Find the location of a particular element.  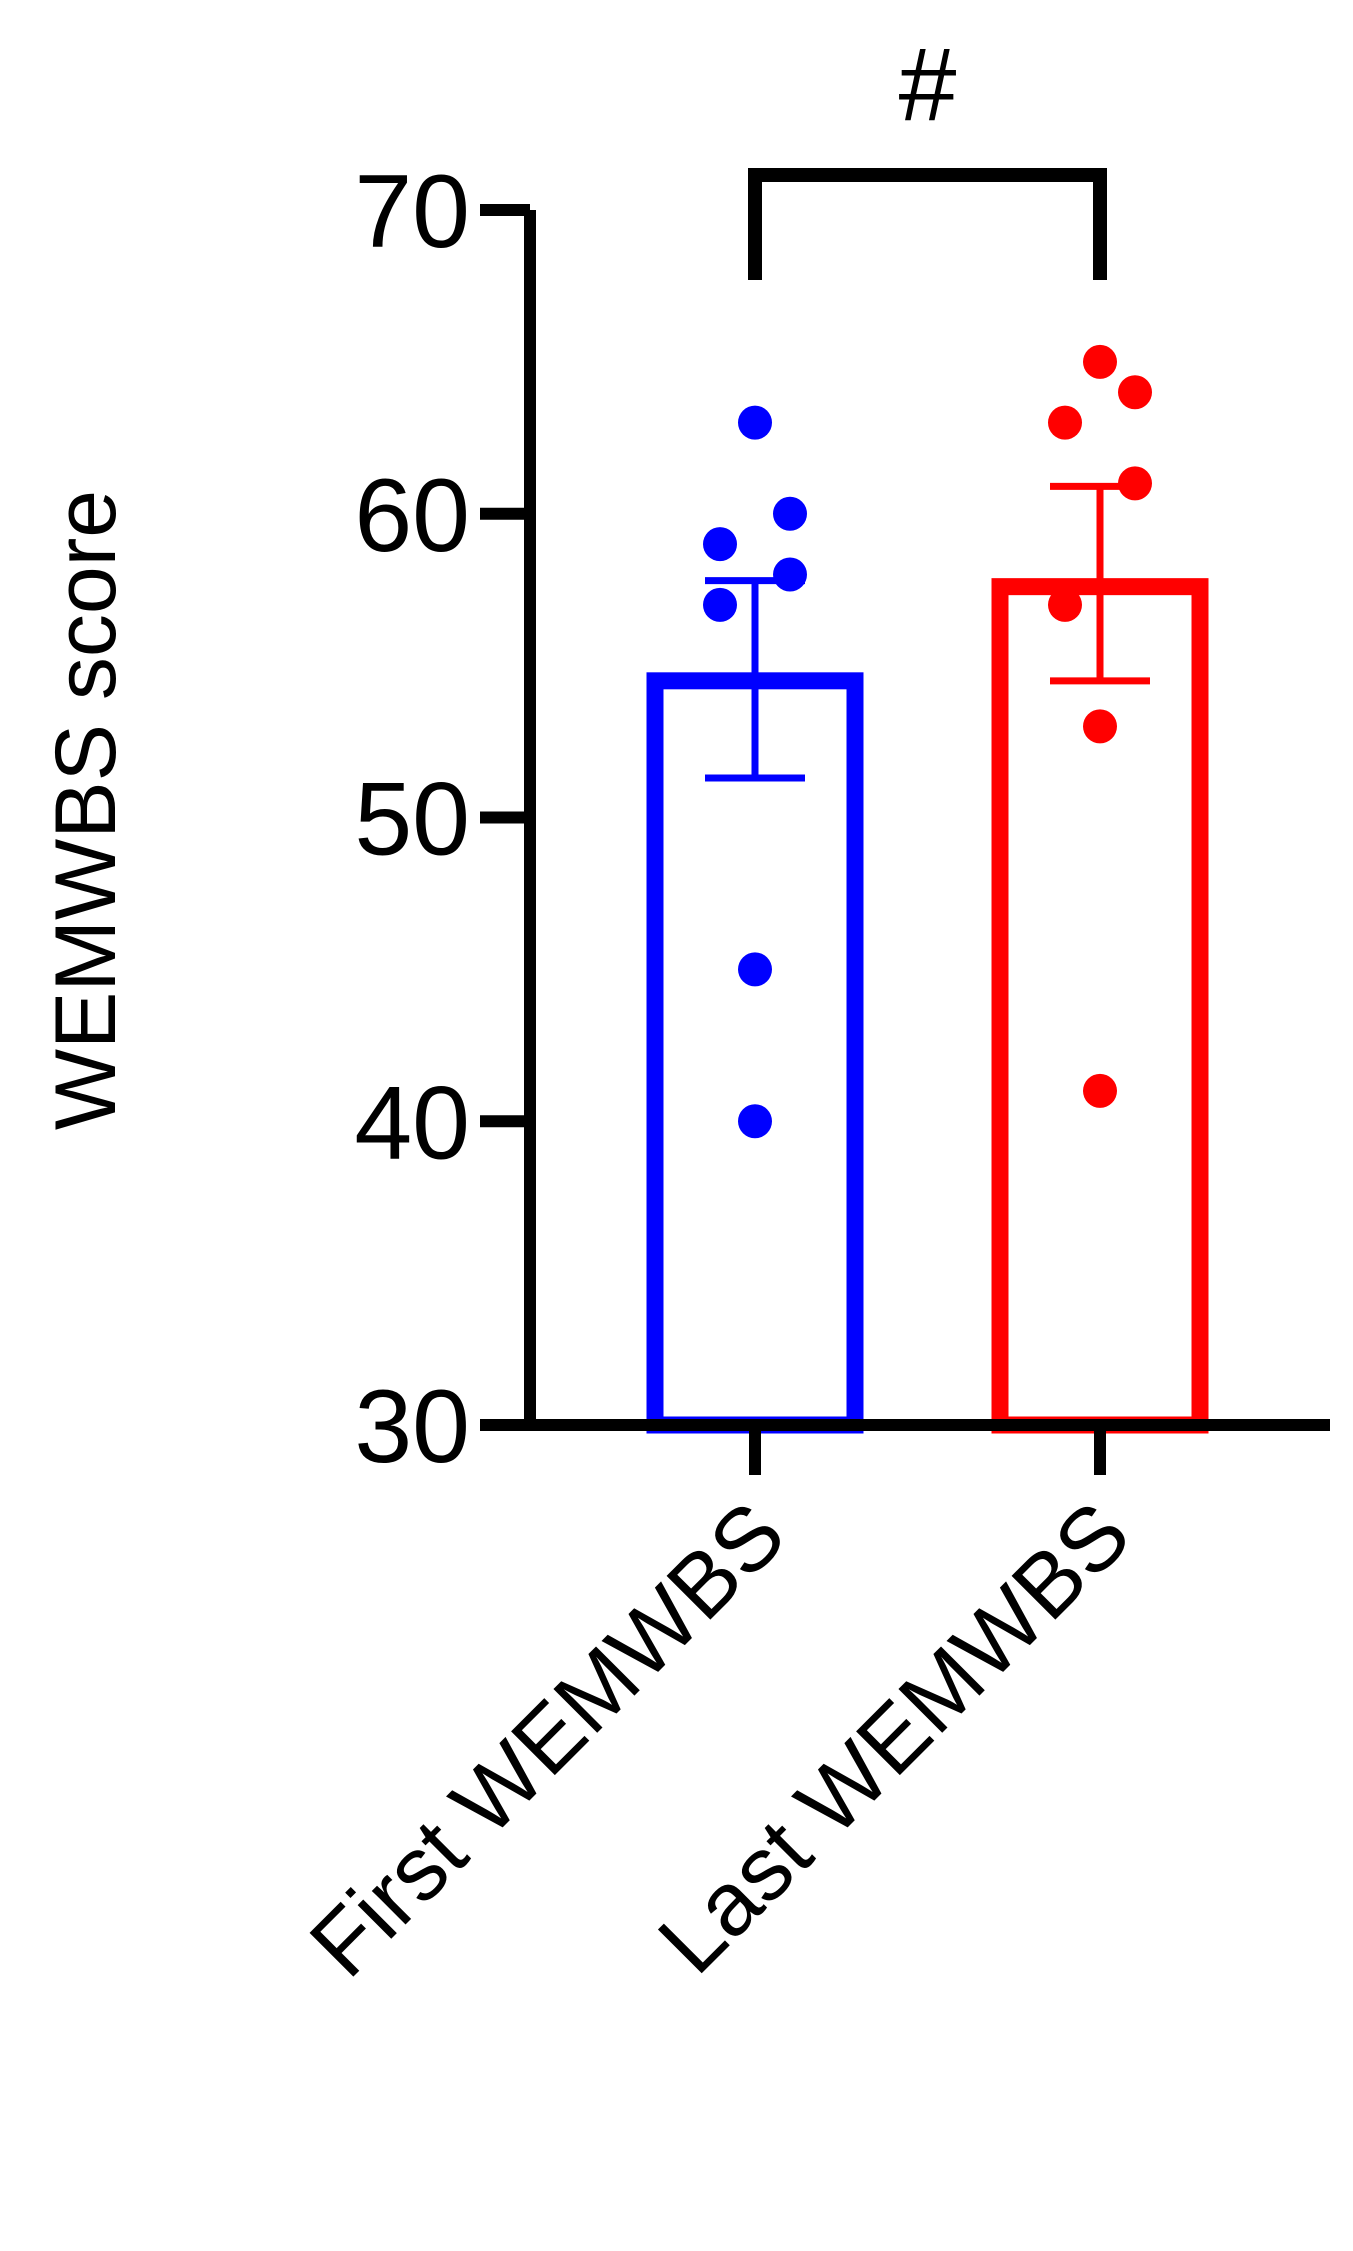

y-axis-label: WEMWBS score is located at coordinates (86, 810).